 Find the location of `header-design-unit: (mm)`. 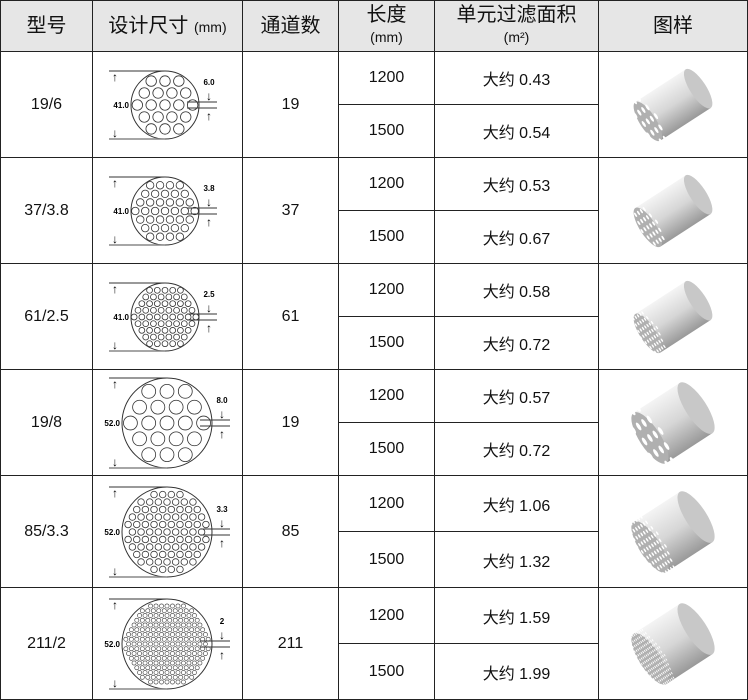

header-design-unit: (mm) is located at coordinates (210, 26).